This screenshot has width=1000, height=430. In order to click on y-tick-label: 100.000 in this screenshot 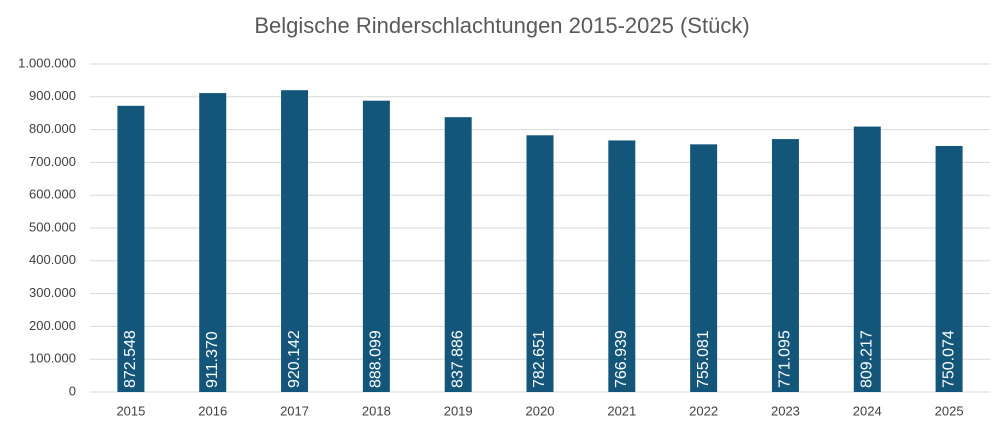, I will do `click(52, 358)`.